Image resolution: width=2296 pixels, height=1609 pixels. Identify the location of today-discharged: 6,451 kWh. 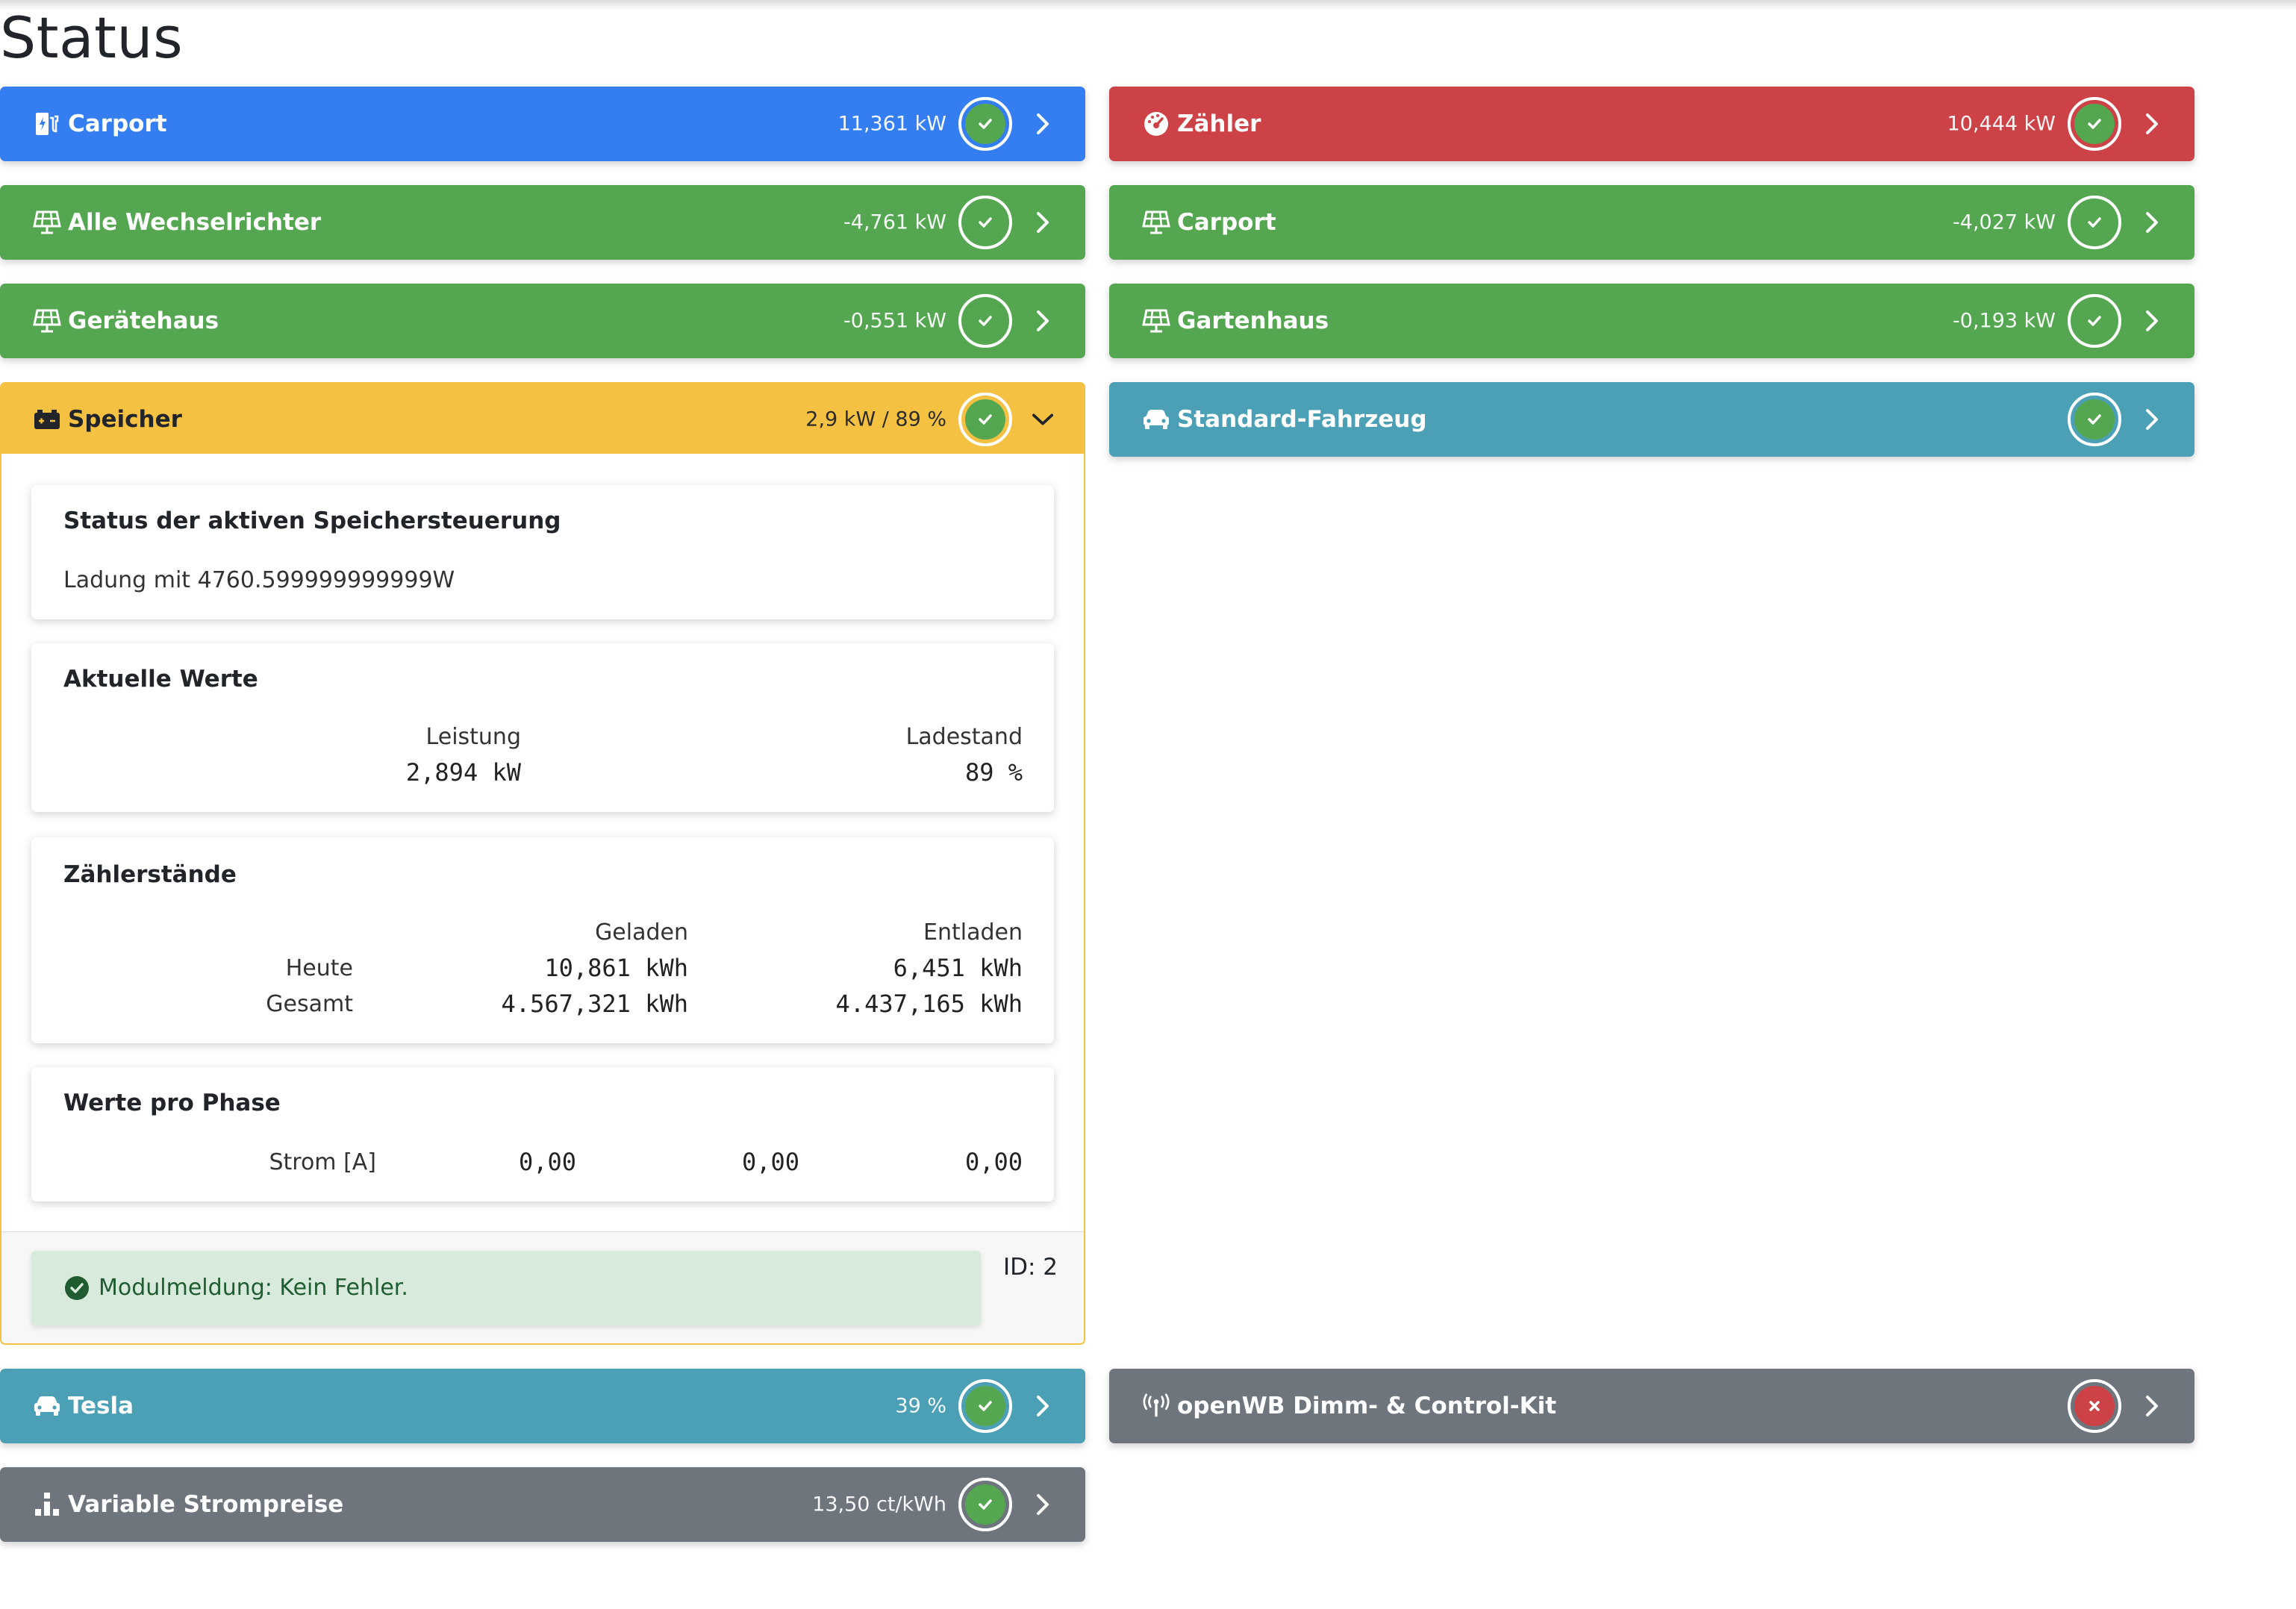
(958, 968).